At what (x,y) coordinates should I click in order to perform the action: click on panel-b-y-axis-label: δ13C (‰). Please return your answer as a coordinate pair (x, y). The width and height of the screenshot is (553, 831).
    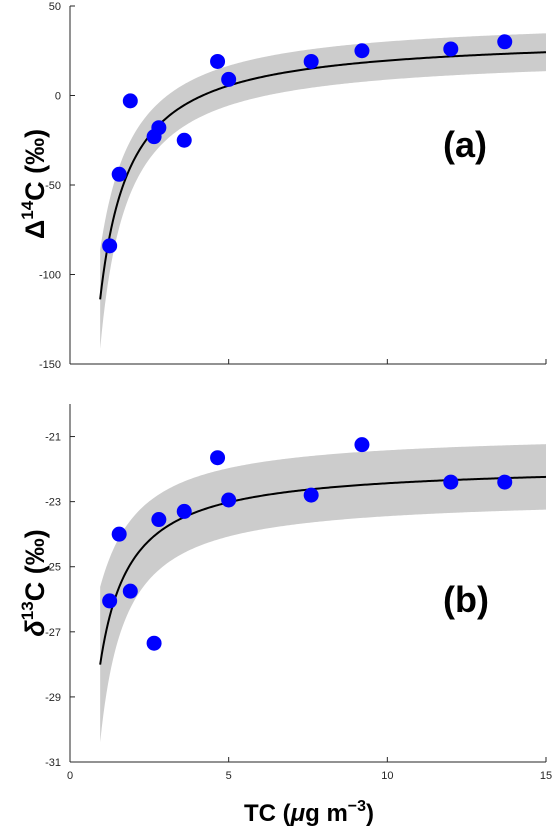
    Looking at the image, I should click on (34, 582).